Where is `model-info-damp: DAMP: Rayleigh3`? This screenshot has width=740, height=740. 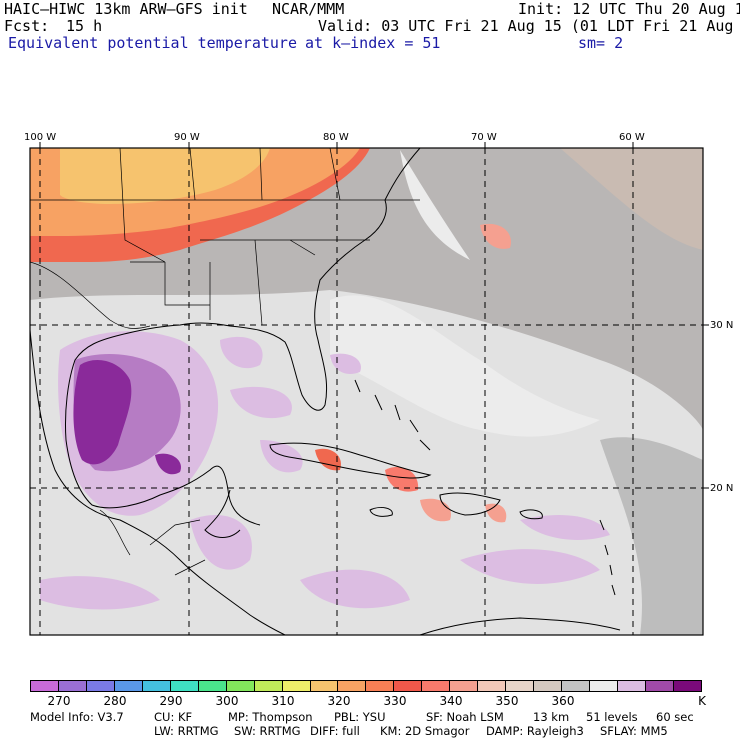
model-info-damp: DAMP: Rayleigh3 is located at coordinates (535, 731).